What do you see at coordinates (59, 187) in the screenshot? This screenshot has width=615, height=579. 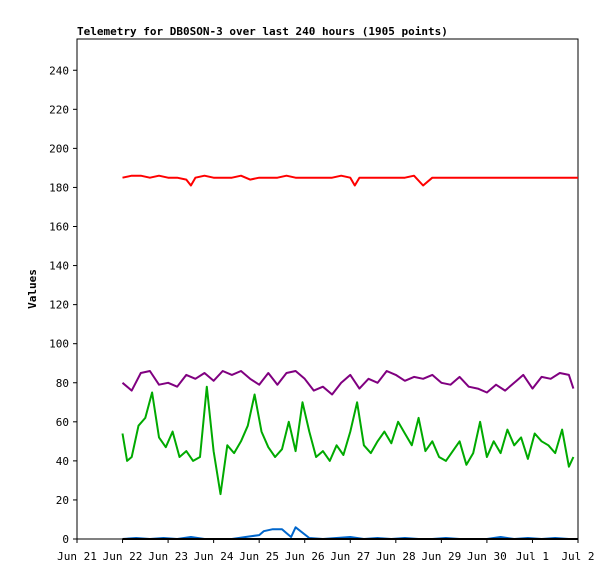 I see `y-tick-label: 180` at bounding box center [59, 187].